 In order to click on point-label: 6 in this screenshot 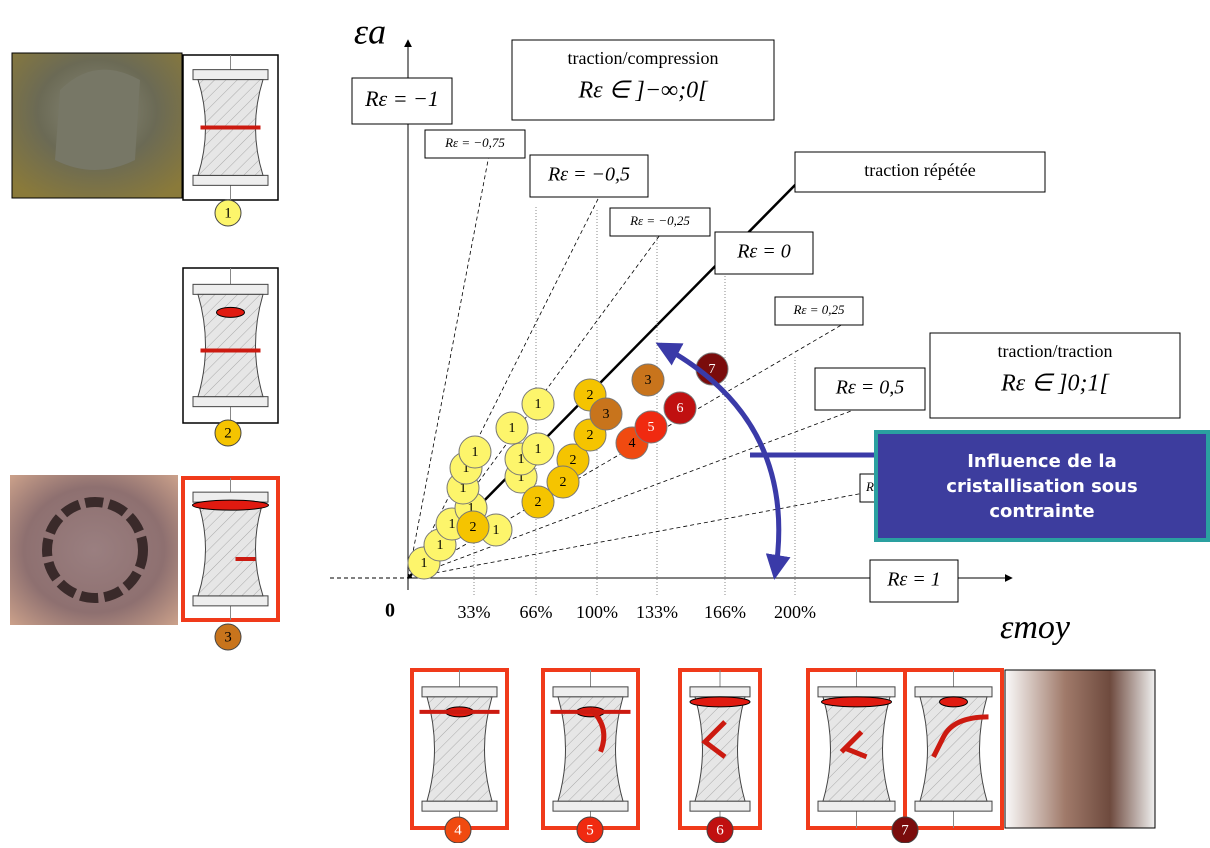, I will do `click(680, 408)`.